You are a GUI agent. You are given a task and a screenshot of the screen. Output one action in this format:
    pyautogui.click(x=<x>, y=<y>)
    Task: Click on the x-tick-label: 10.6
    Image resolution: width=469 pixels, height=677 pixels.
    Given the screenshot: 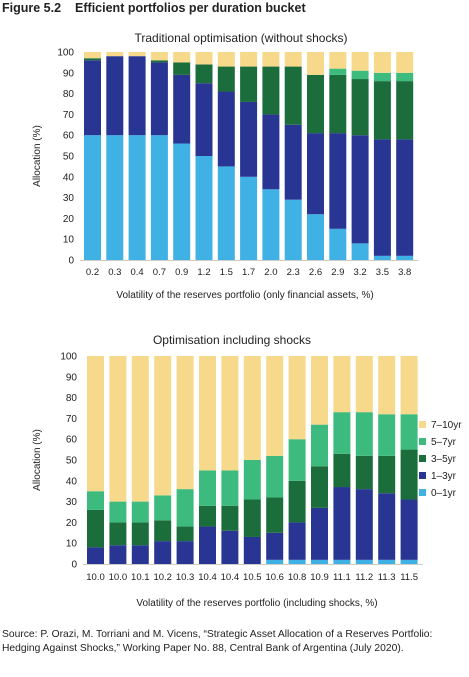 What is the action you would take?
    pyautogui.click(x=274, y=577)
    